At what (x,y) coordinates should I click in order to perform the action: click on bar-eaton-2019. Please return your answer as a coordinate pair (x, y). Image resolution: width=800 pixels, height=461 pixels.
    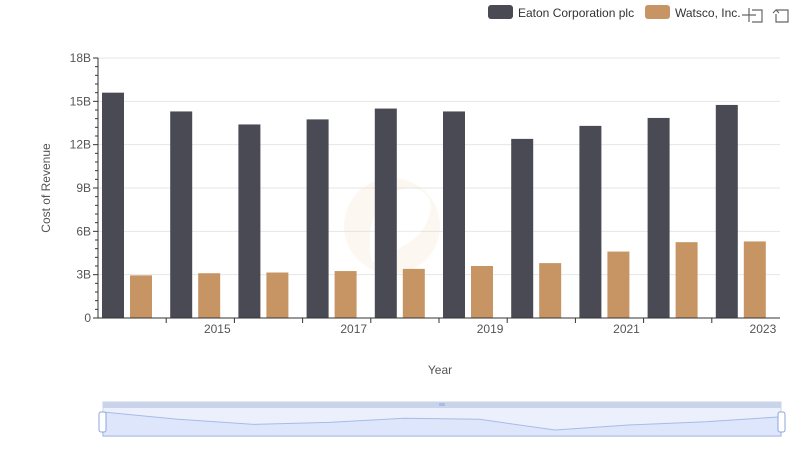
    Looking at the image, I should click on (454, 214).